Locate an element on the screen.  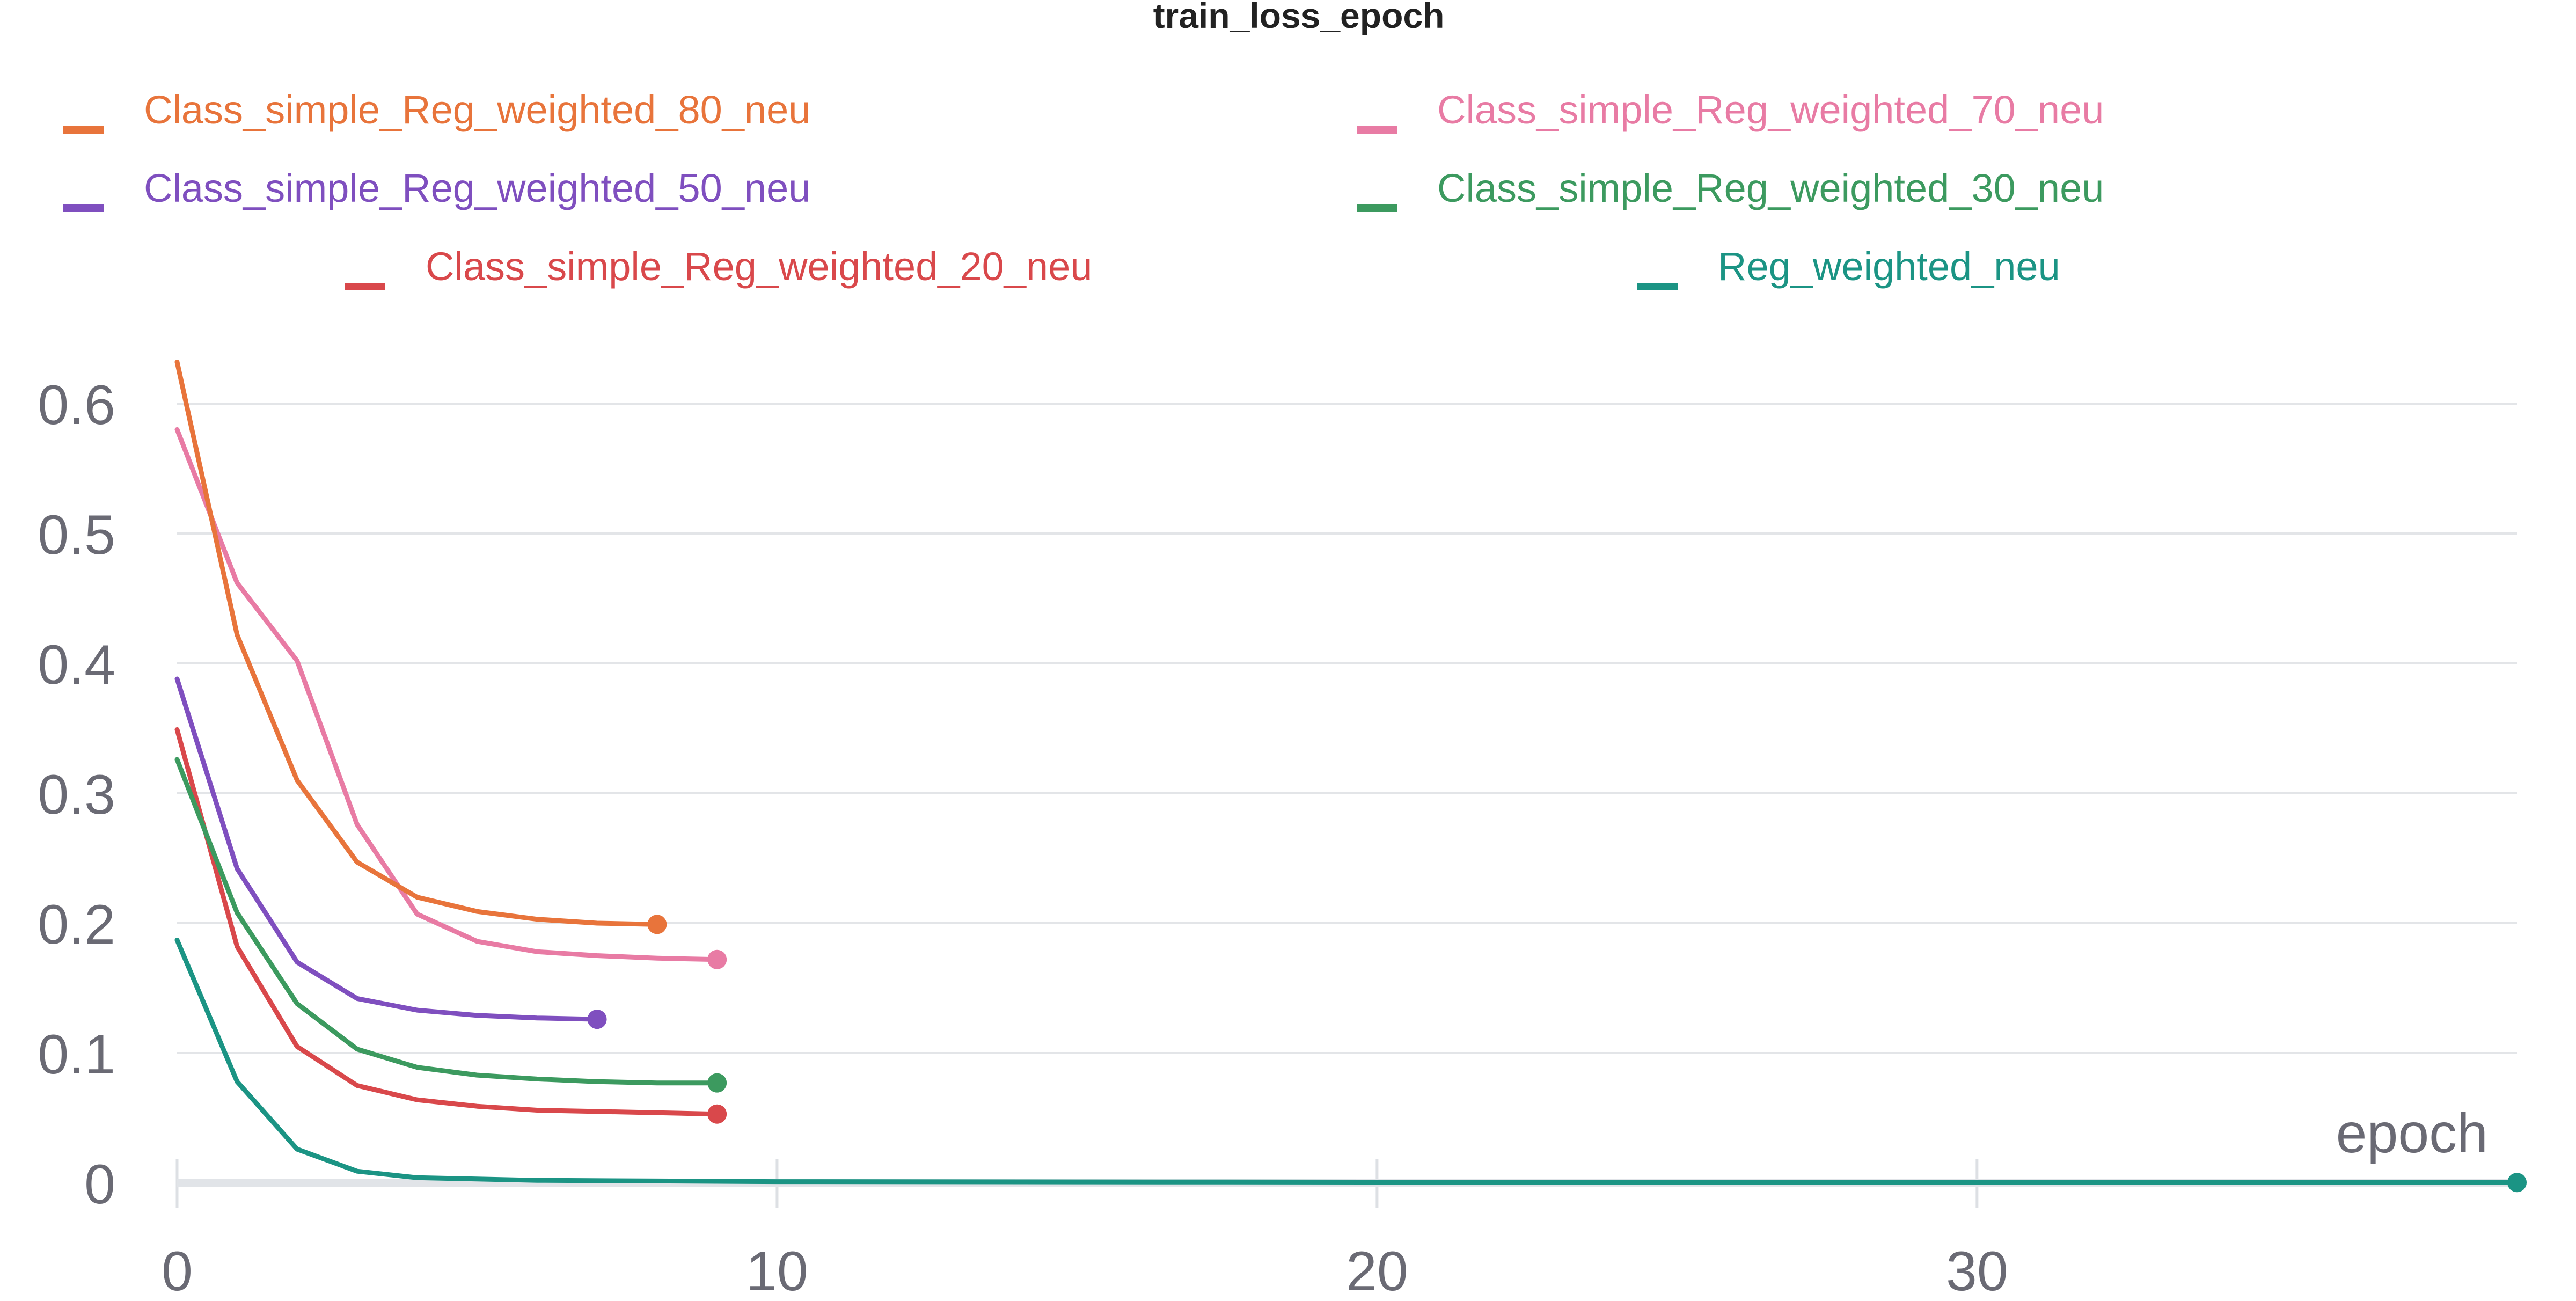
y-tick-label: 0.5 is located at coordinates (76, 535).